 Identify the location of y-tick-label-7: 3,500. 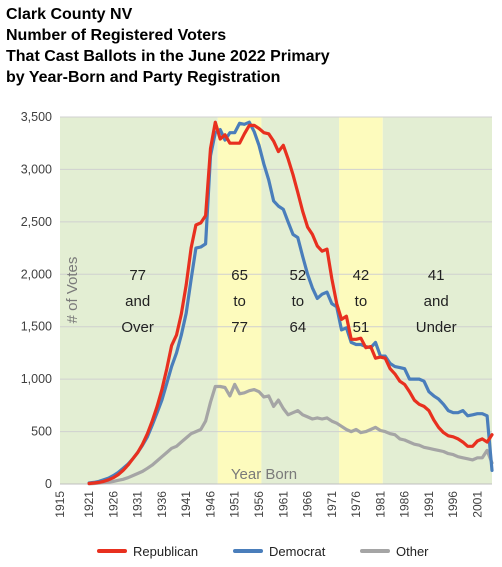
(36, 117).